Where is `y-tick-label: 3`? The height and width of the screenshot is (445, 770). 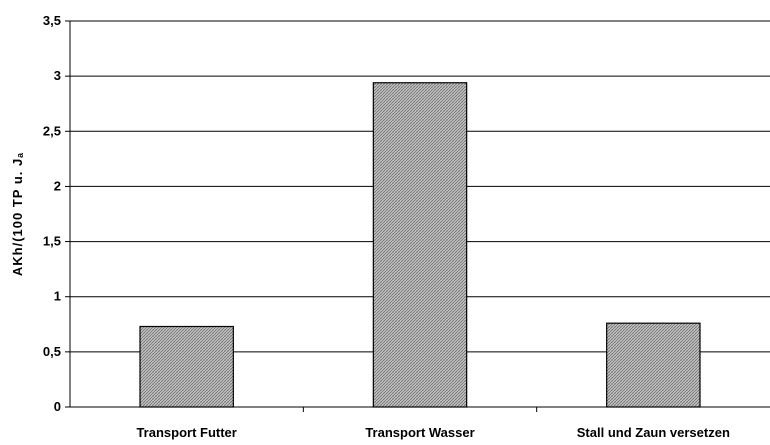 y-tick-label: 3 is located at coordinates (57, 75).